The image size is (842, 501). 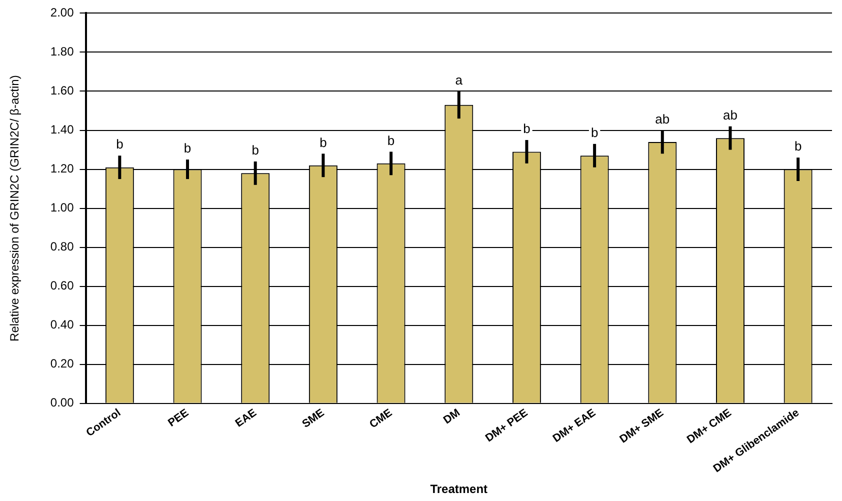 I want to click on y-tick-label: 2.00, so click(x=62, y=13).